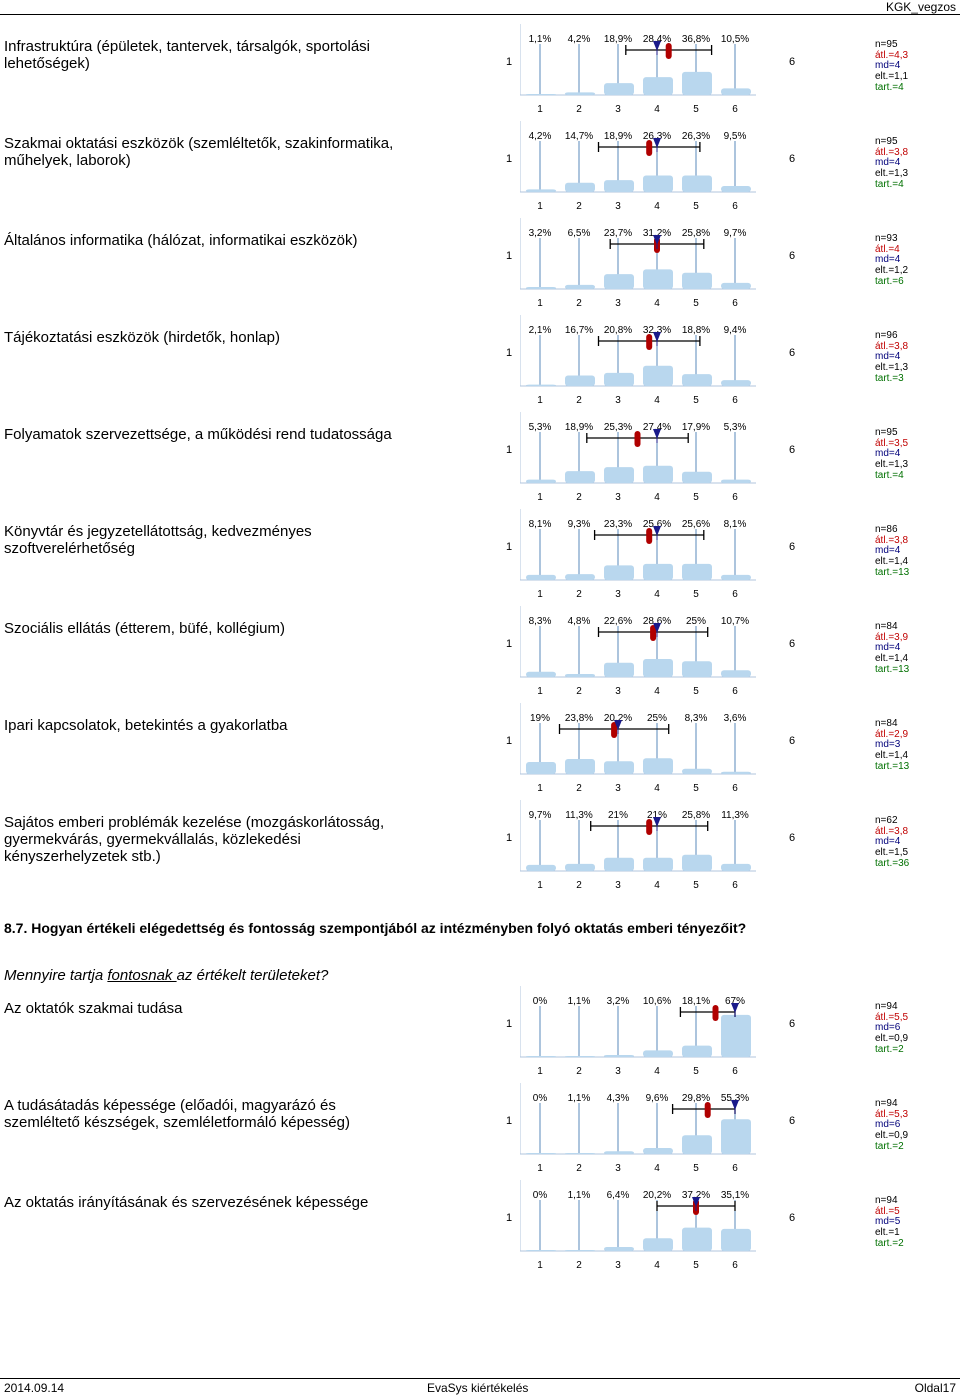 The image size is (960, 1395). Describe the element at coordinates (480, 1378) in the screenshot. I see `footer-rule` at that location.